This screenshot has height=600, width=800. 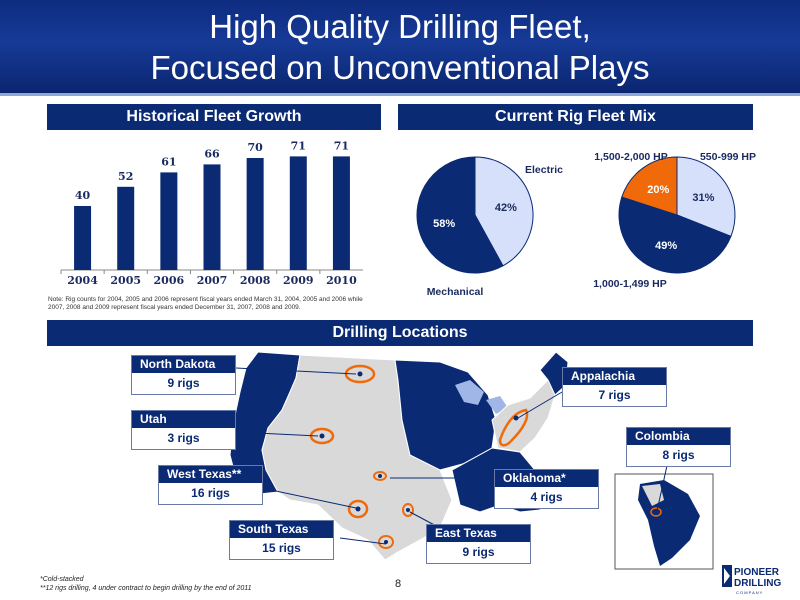 I want to click on pie-percent-label: 42%, so click(x=506, y=208).